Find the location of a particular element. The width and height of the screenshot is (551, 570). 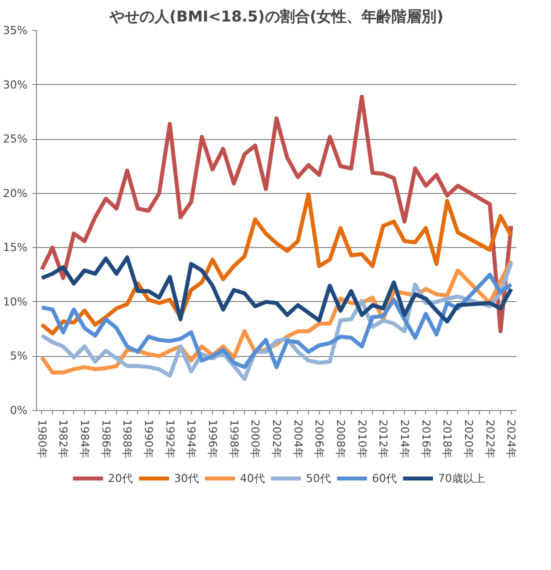

x-tick-label: 2008年 is located at coordinates (340, 439).